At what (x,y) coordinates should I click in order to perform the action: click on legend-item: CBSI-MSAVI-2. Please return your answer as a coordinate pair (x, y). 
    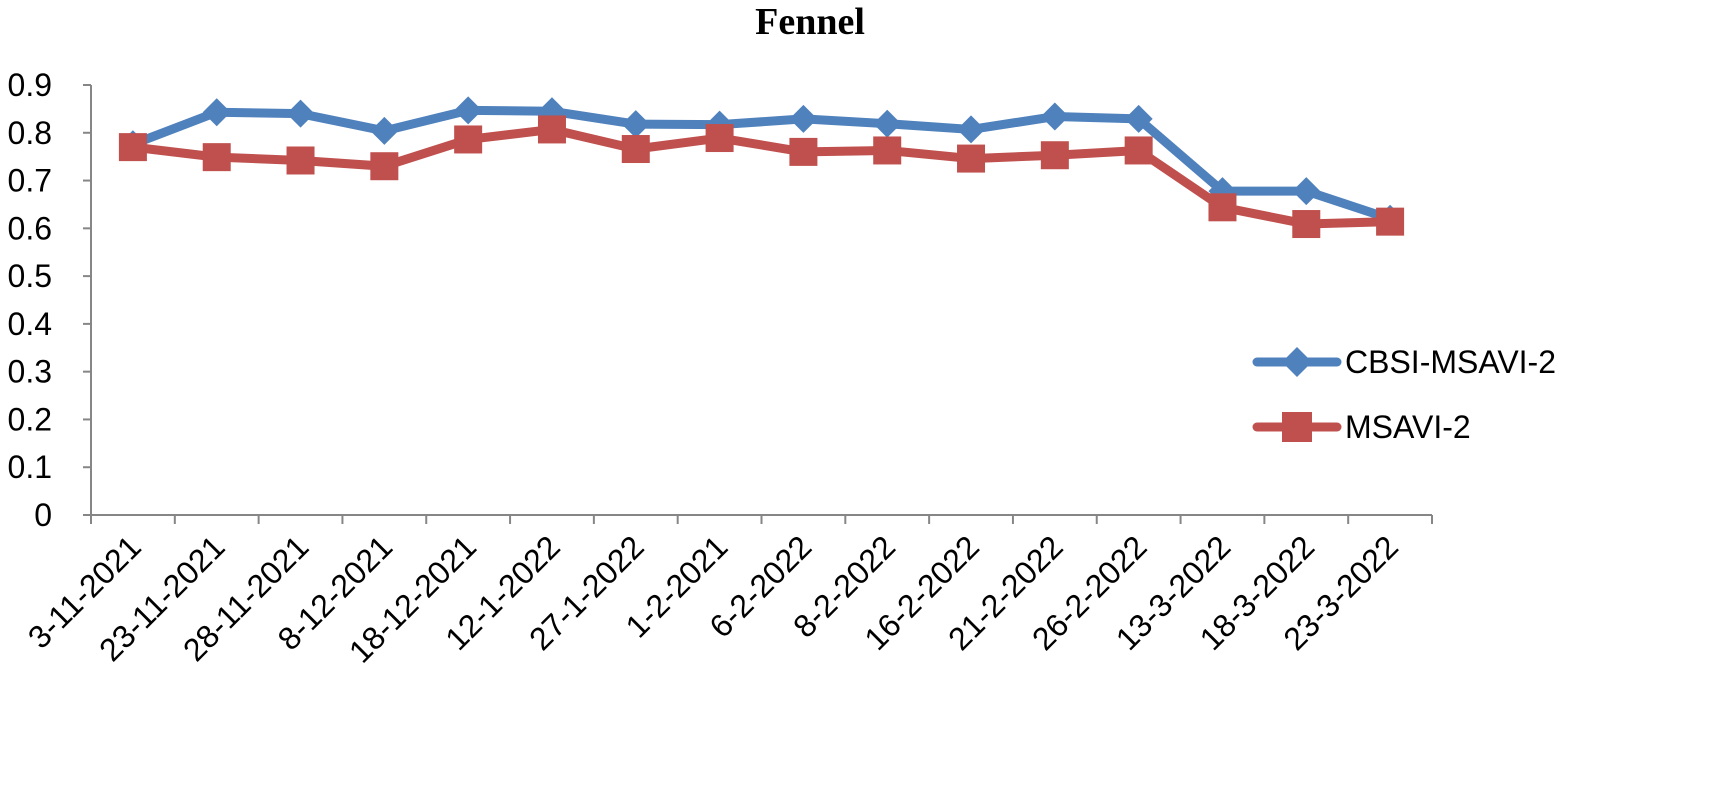
    Looking at the image, I should click on (1404, 362).